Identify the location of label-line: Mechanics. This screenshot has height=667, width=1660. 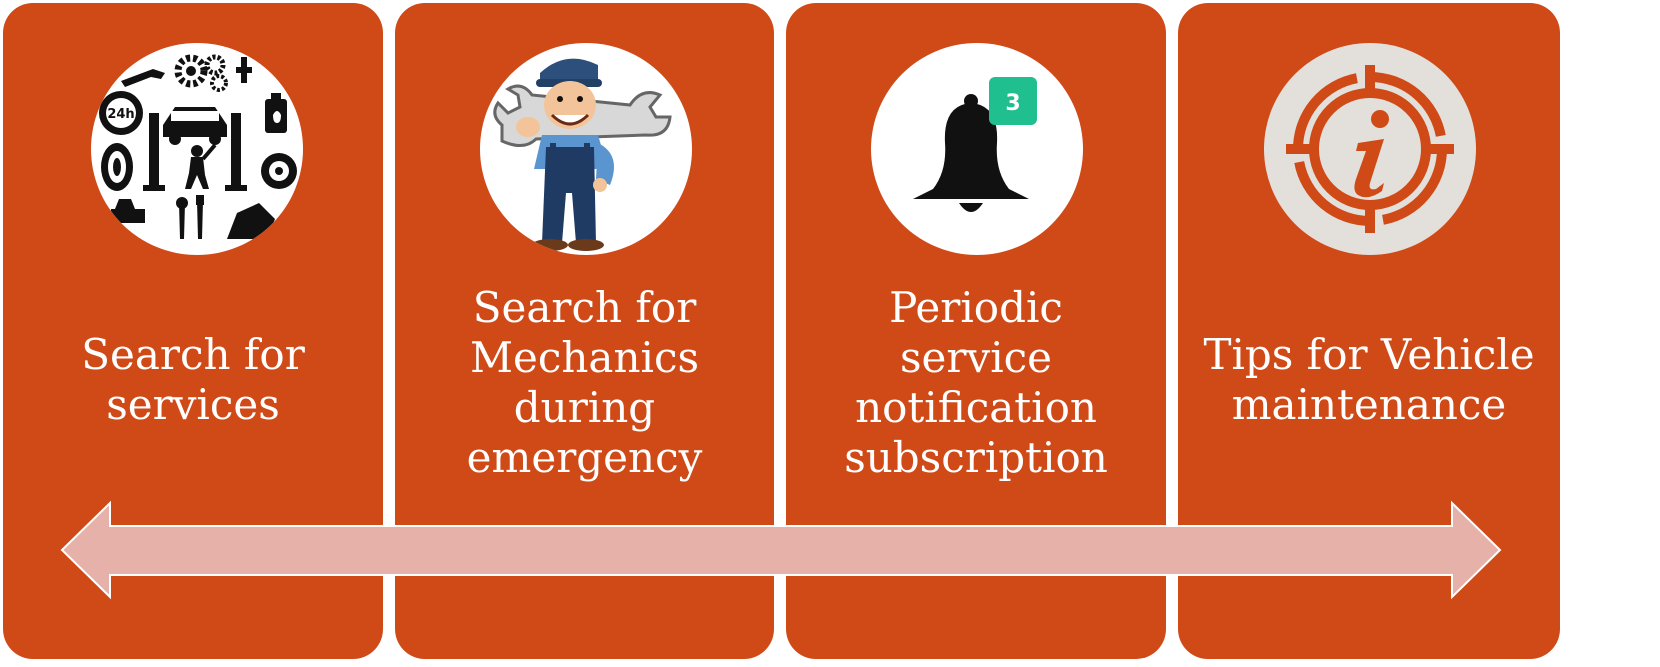
(584, 357).